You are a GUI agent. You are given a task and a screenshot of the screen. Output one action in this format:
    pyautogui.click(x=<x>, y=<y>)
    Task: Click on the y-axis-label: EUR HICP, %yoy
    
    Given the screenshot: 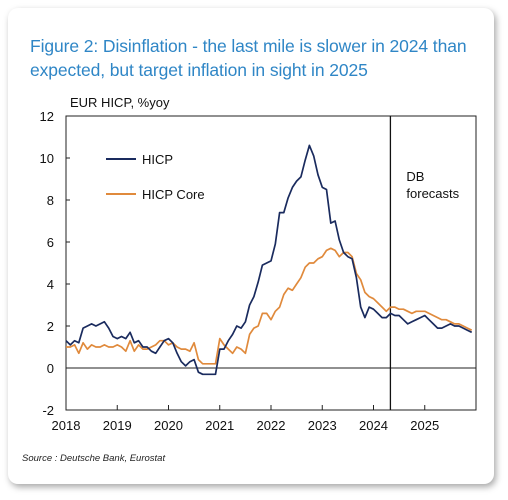 What is the action you would take?
    pyautogui.click(x=120, y=102)
    